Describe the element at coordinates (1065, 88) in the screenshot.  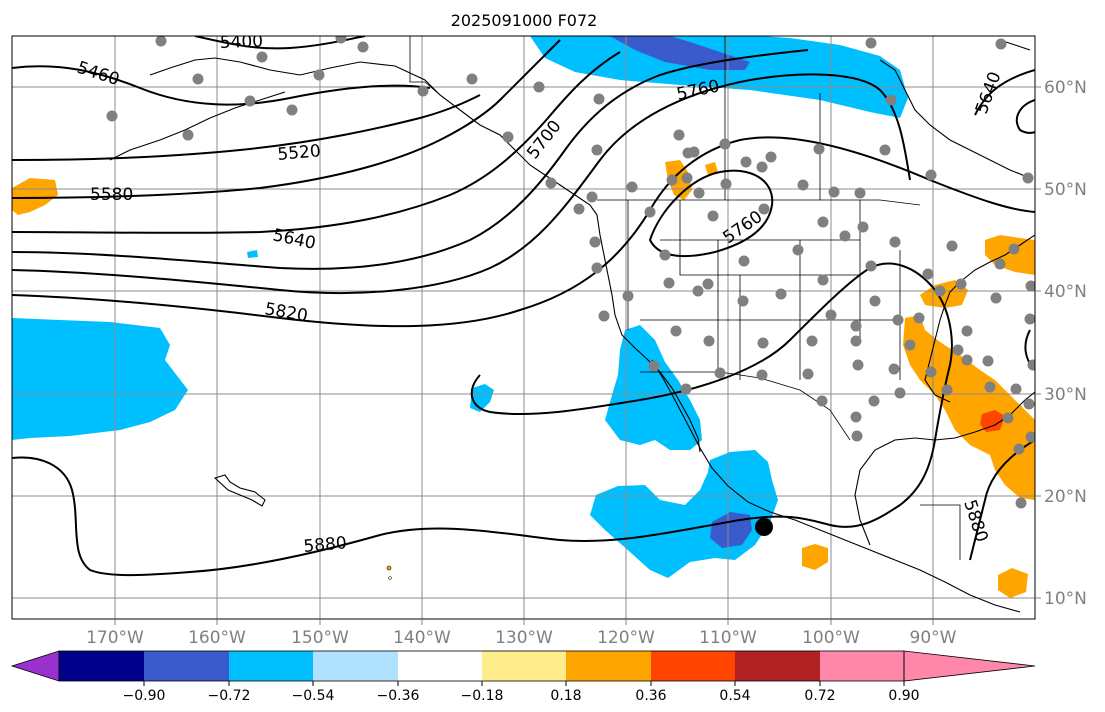
I see `lat-label: 60°N` at that location.